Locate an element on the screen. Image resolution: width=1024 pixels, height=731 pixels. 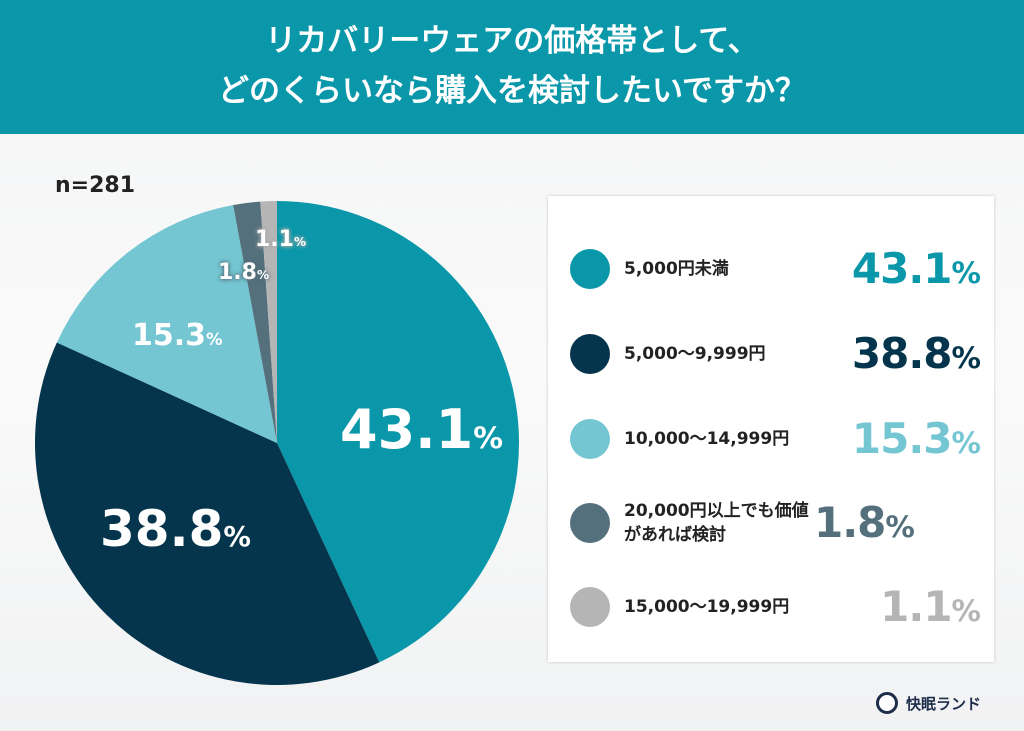
pie-label-1: 38.8% is located at coordinates (175, 529).